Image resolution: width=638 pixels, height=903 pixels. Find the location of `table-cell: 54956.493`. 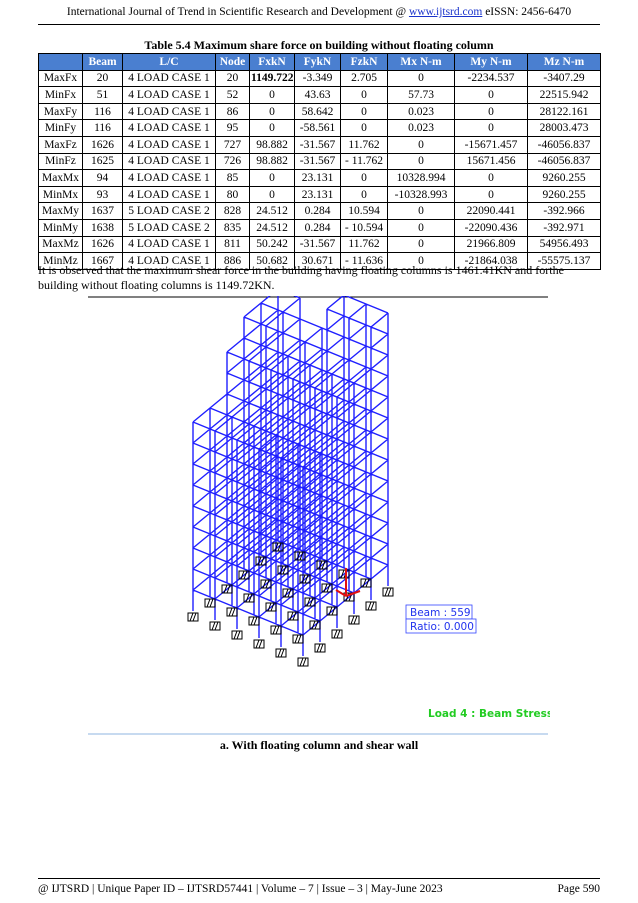

table-cell: 54956.493 is located at coordinates (564, 244).